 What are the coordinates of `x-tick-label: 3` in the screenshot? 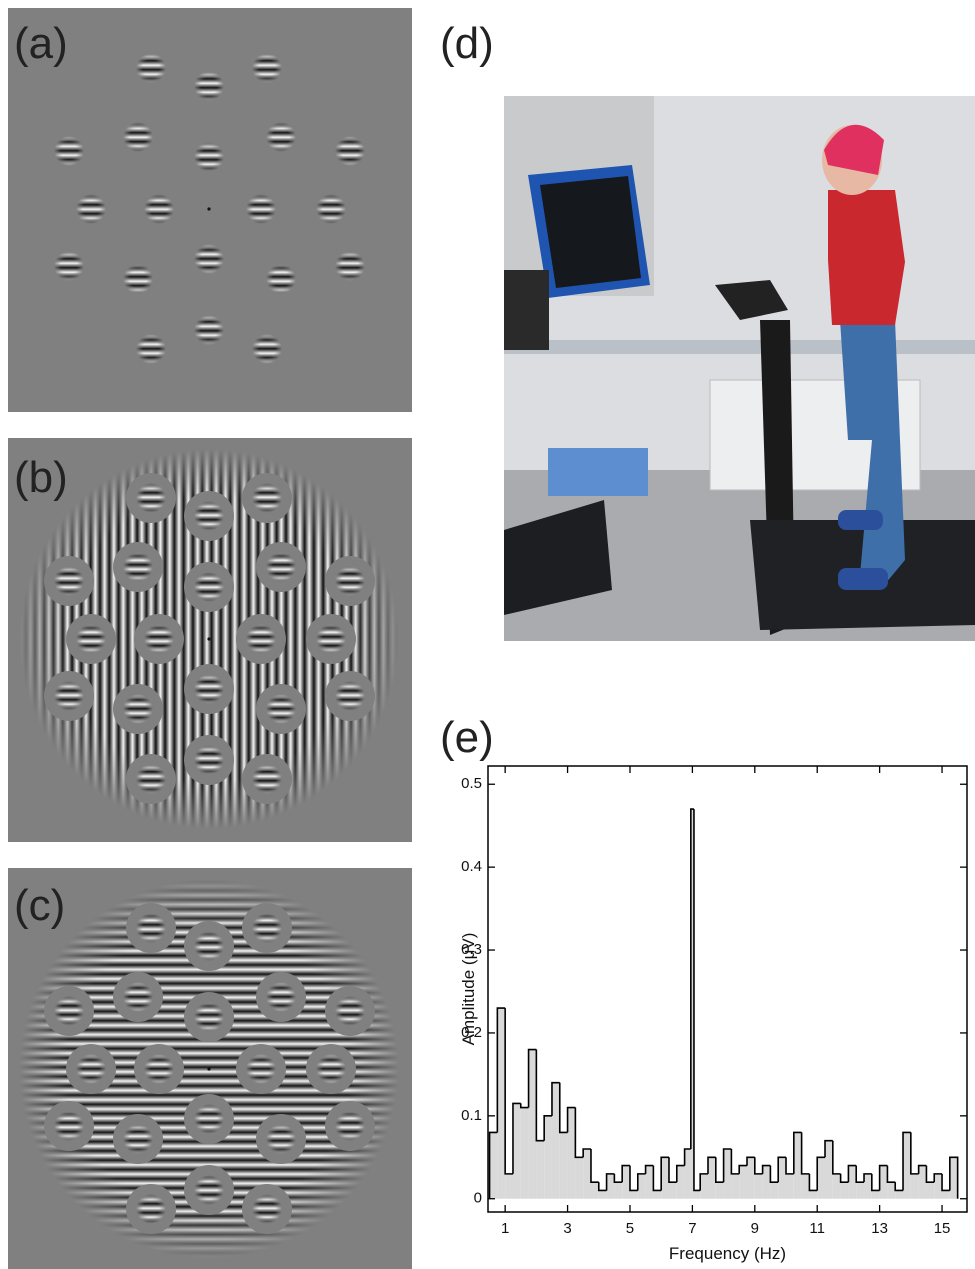 It's located at (567, 1228).